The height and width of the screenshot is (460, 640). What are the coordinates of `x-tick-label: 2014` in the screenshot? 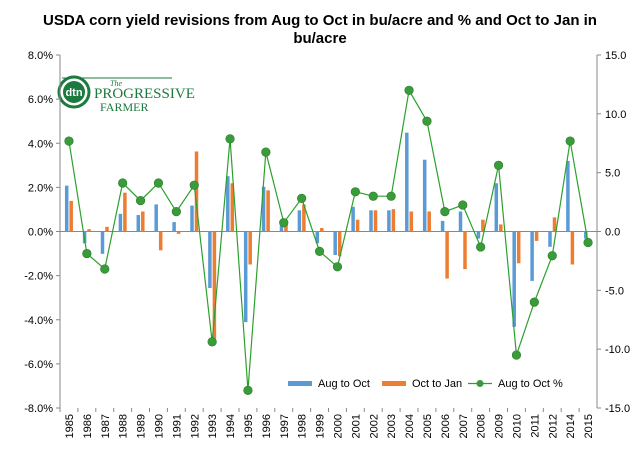 It's located at (571, 426).